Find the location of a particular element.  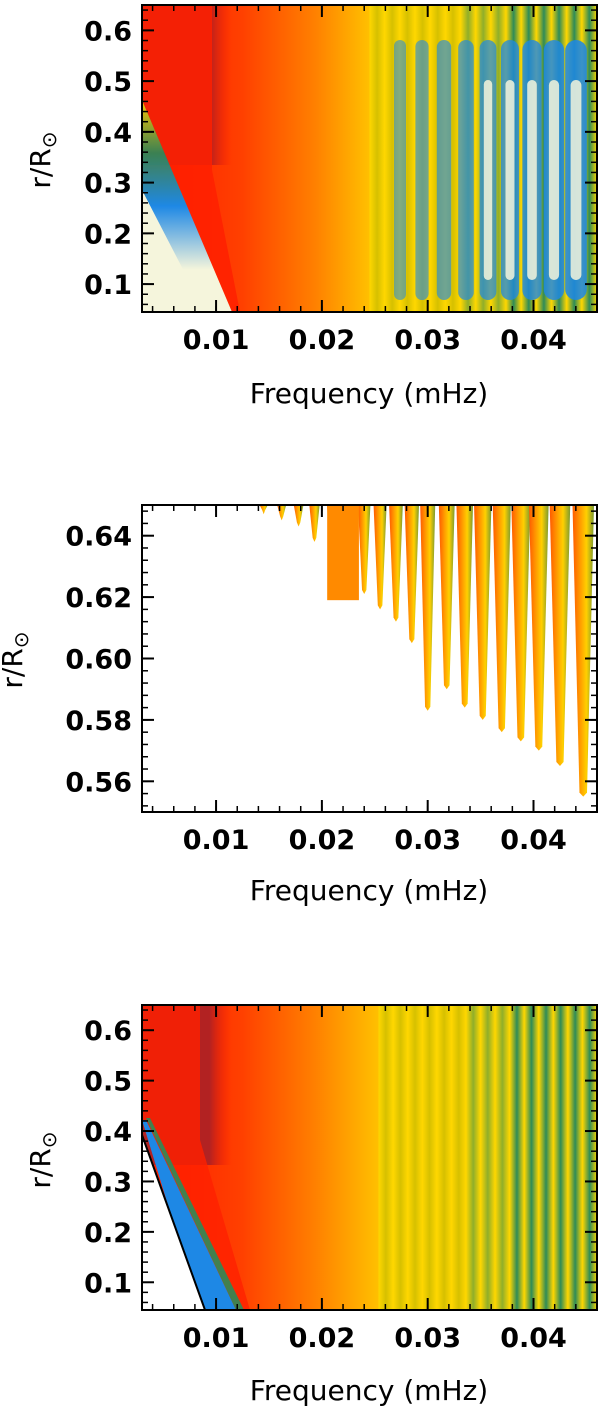

panel-3-y-tick-label: 0.4 is located at coordinates (108, 1132).